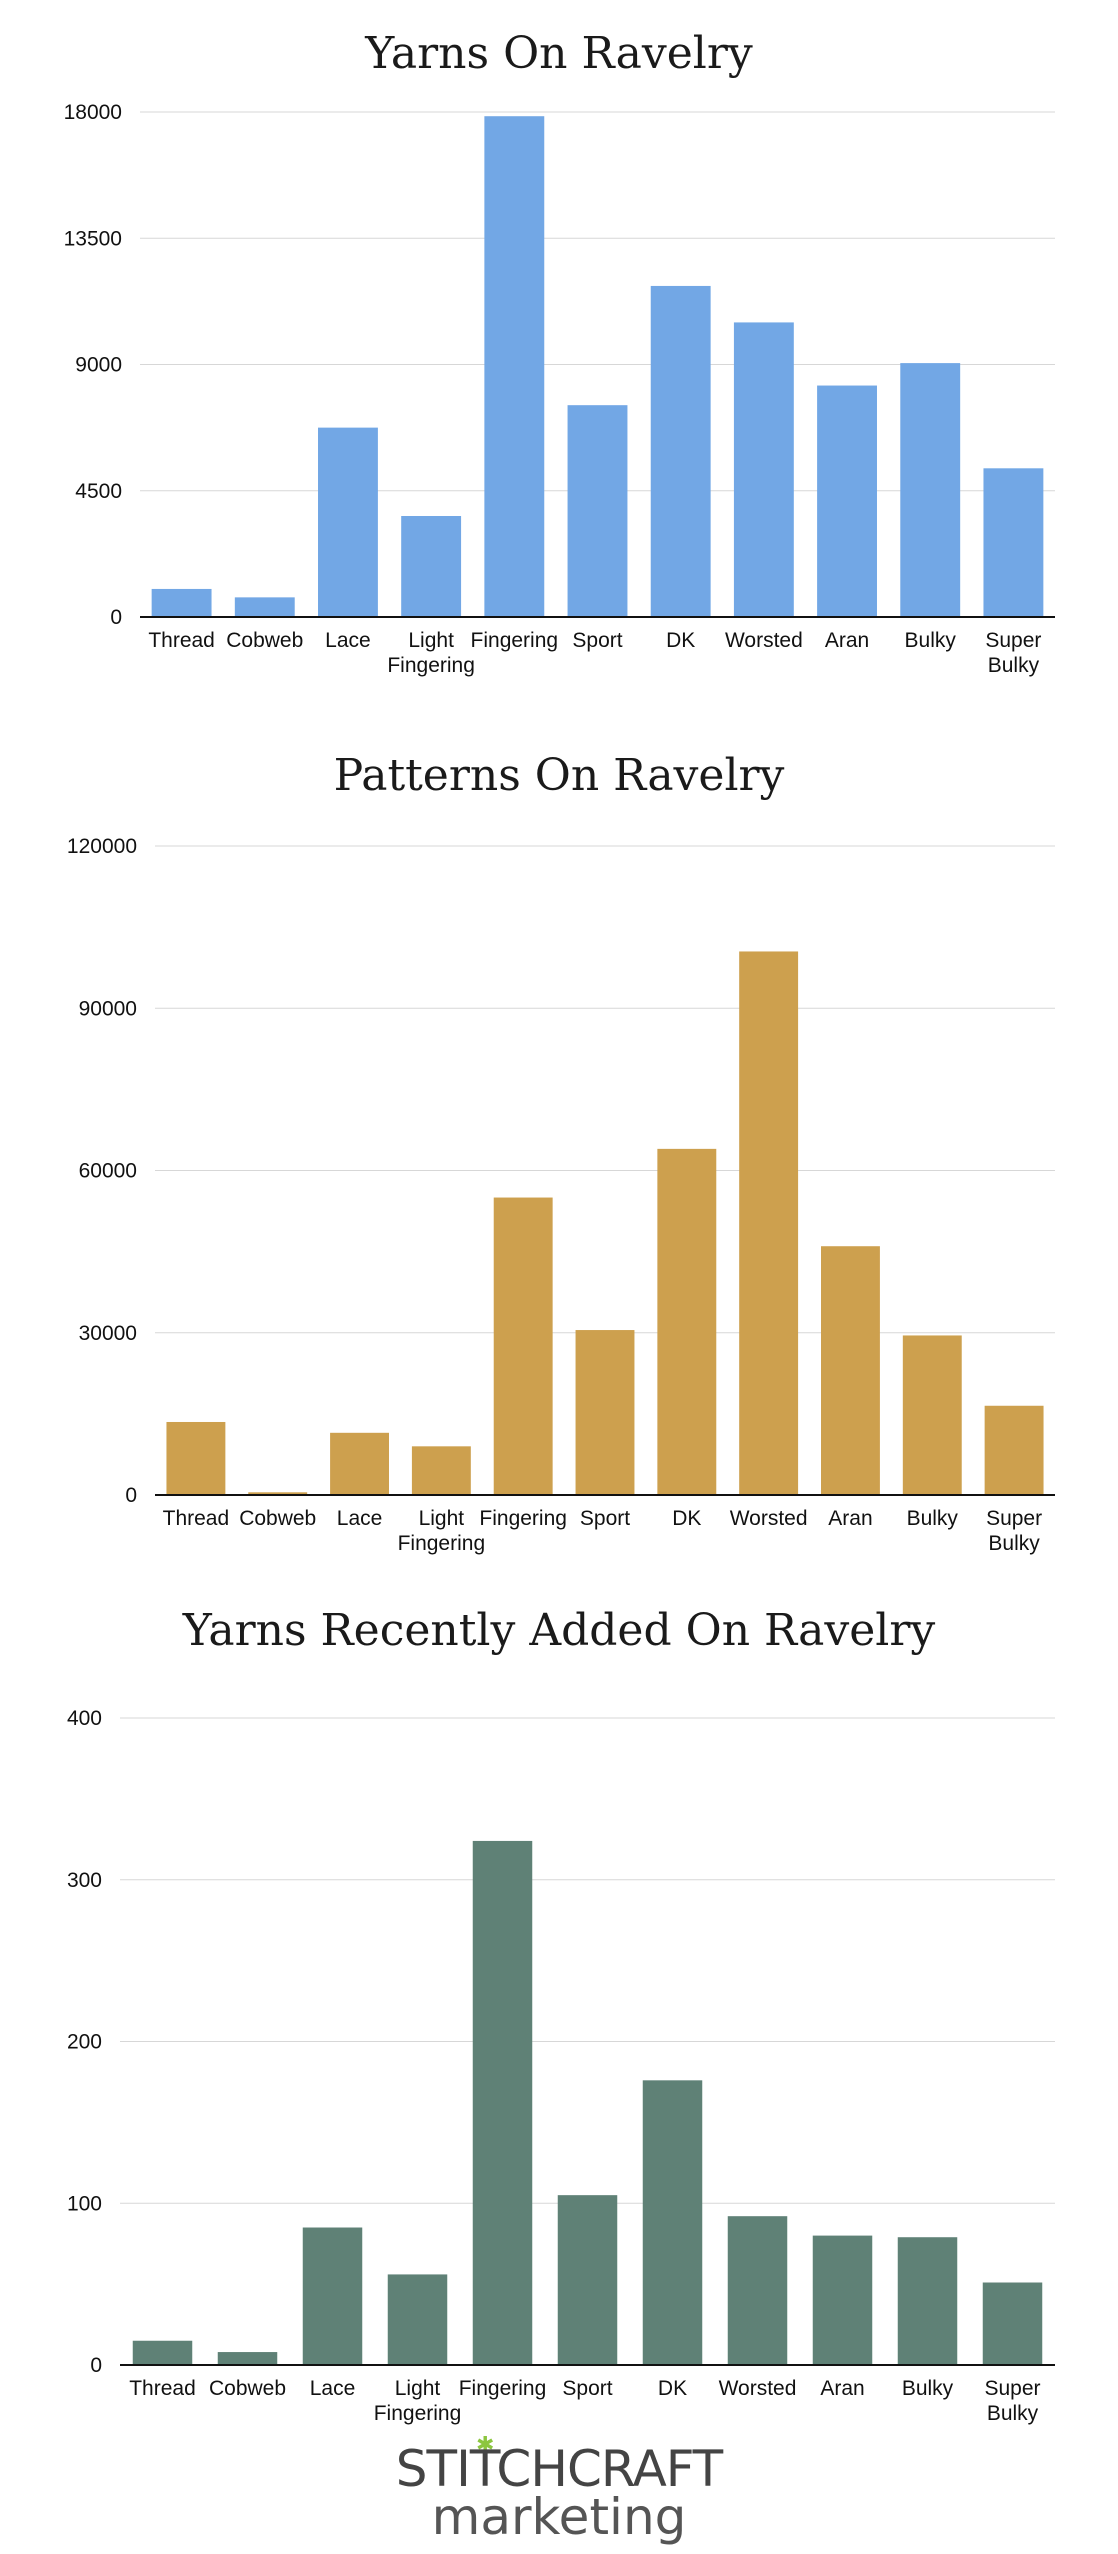 This screenshot has height=2554, width=1118. I want to click on logo-text-bottom: marketing, so click(559, 2517).